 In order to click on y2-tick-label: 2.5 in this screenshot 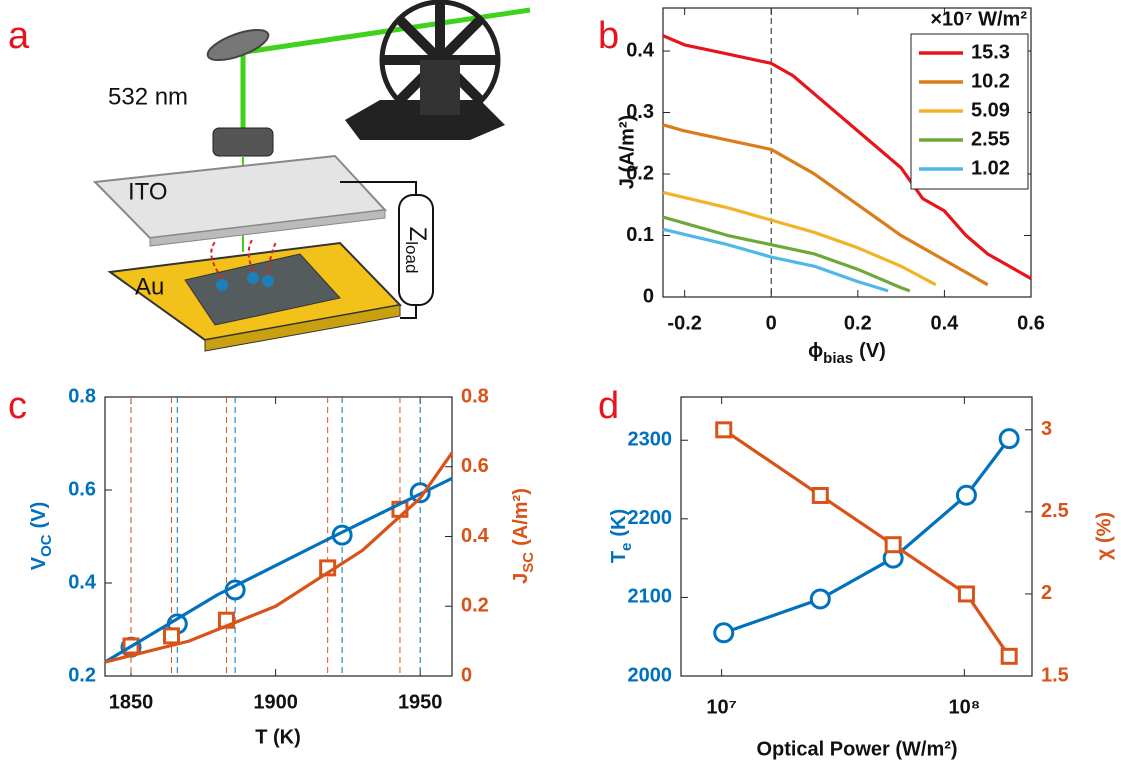, I will do `click(1055, 511)`.